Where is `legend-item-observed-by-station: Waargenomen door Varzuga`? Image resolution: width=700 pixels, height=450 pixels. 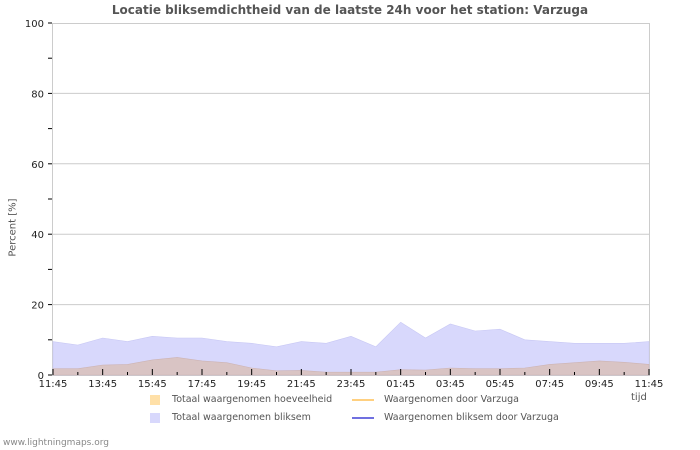
legend-item-observed-by-station: Waargenomen door Varzuga is located at coordinates (435, 399).